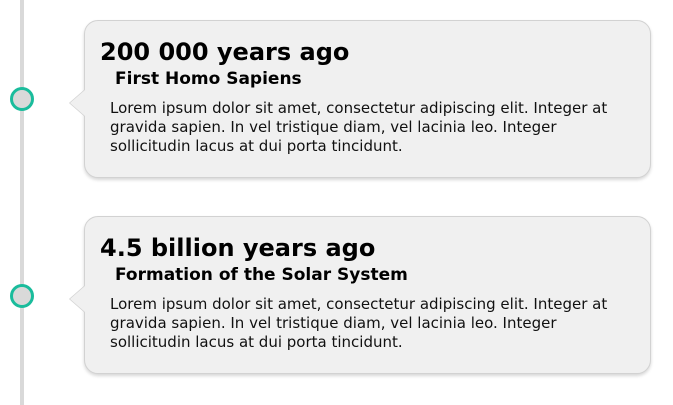  Describe the element at coordinates (22, 202) in the screenshot. I see `timeline-line` at that location.